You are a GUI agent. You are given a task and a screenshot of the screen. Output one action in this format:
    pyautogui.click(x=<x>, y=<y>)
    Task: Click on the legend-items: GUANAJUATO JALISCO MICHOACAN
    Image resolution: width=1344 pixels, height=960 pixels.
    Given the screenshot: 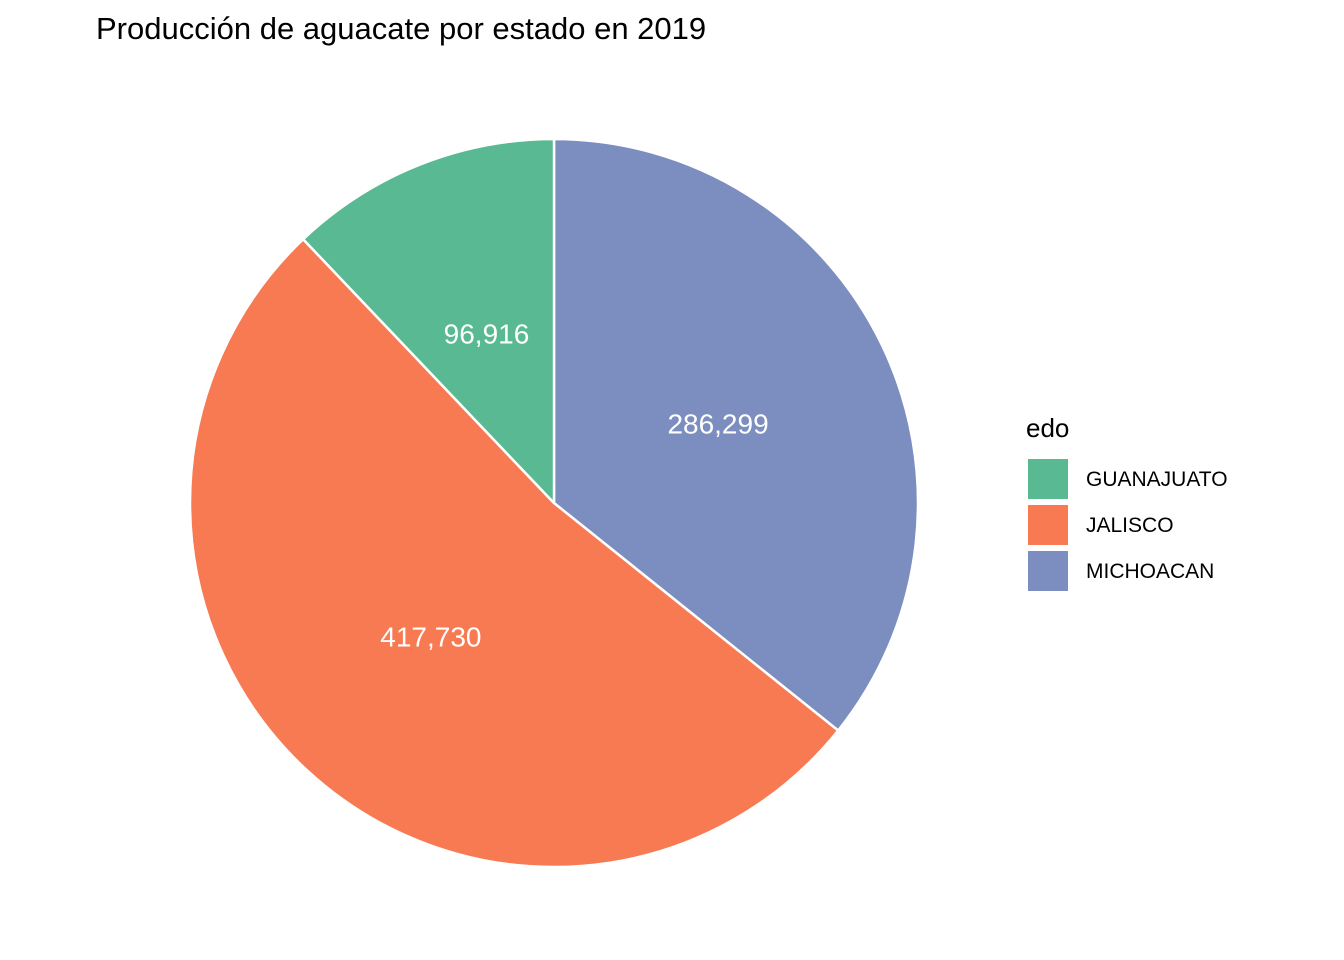 What is the action you would take?
    pyautogui.click(x=1128, y=525)
    